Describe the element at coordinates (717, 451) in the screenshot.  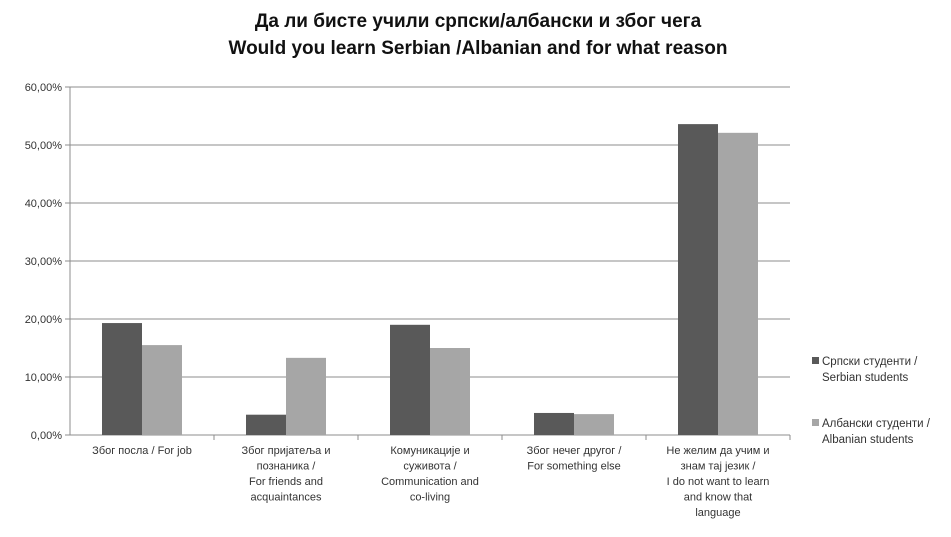
I see `category-label: Не желим да учим и` at that location.